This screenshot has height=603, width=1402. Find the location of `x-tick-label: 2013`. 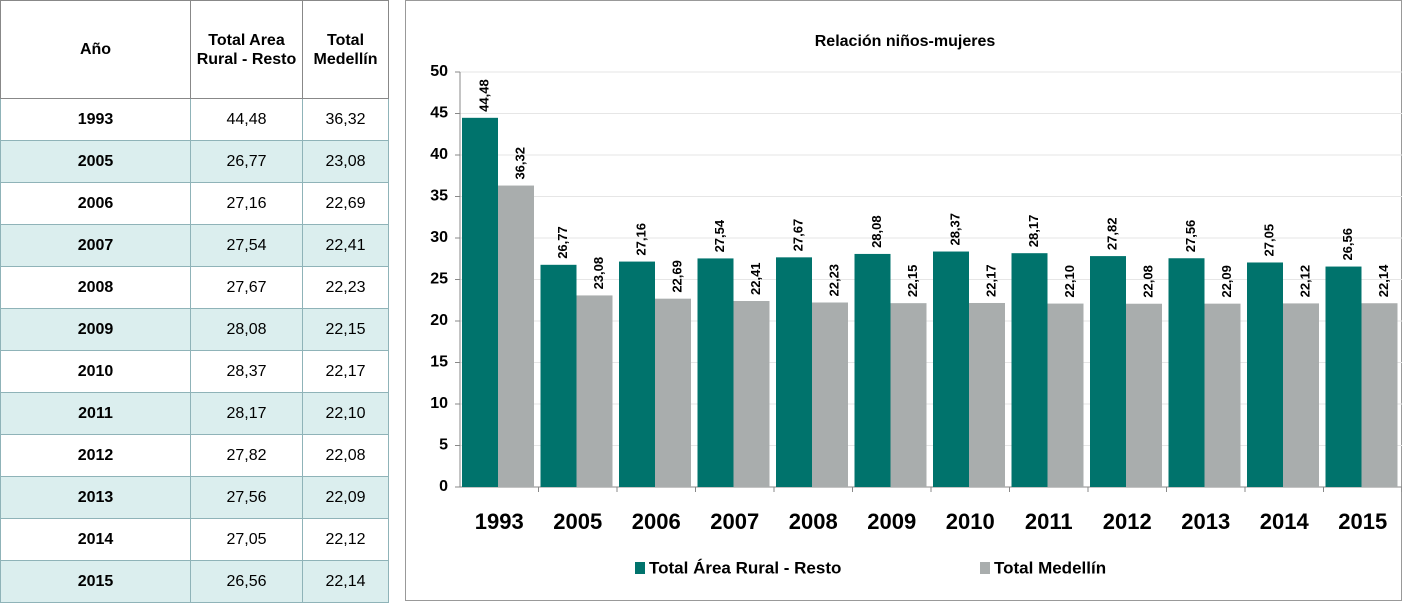

x-tick-label: 2013 is located at coordinates (1205, 521).